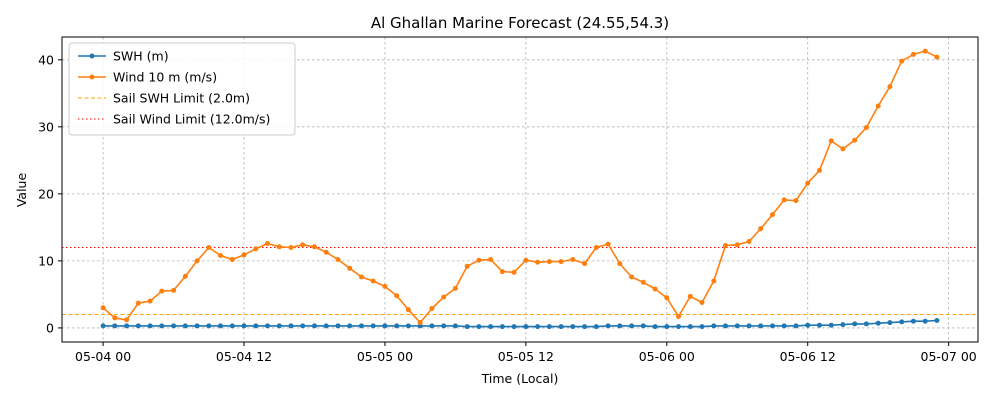 This screenshot has height=404, width=1000. I want to click on y-tick-label: 40, so click(46, 59).